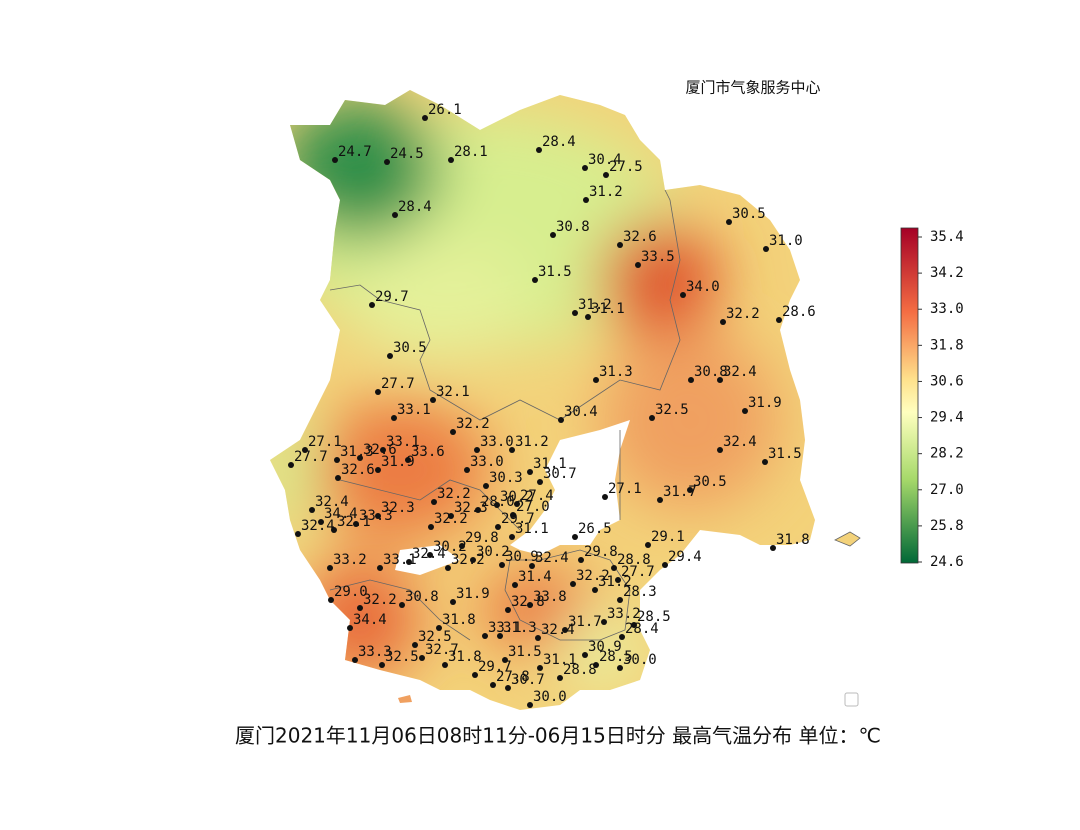 The height and width of the screenshot is (830, 1080). What do you see at coordinates (405, 699) in the screenshot?
I see `small-island` at bounding box center [405, 699].